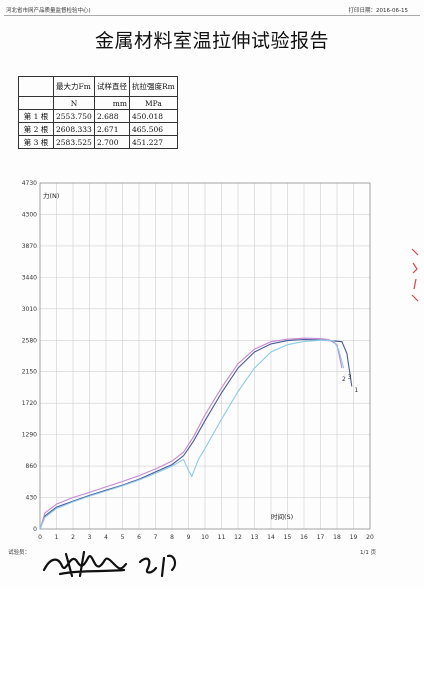  Describe the element at coordinates (362, 11) in the screenshot. I see `print-date-label: 打印日期：` at that location.